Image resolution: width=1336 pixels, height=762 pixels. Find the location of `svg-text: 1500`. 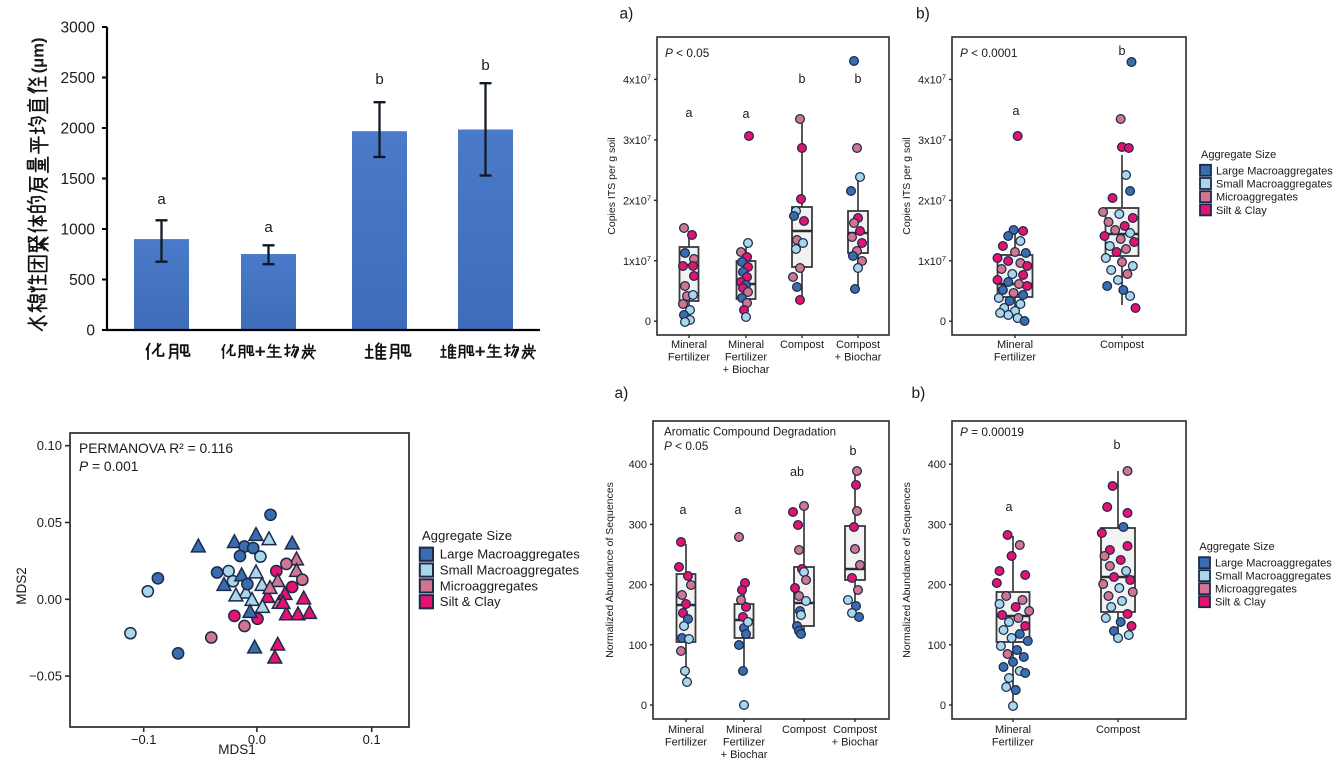

svg-text: 1500 is located at coordinates (78, 179).